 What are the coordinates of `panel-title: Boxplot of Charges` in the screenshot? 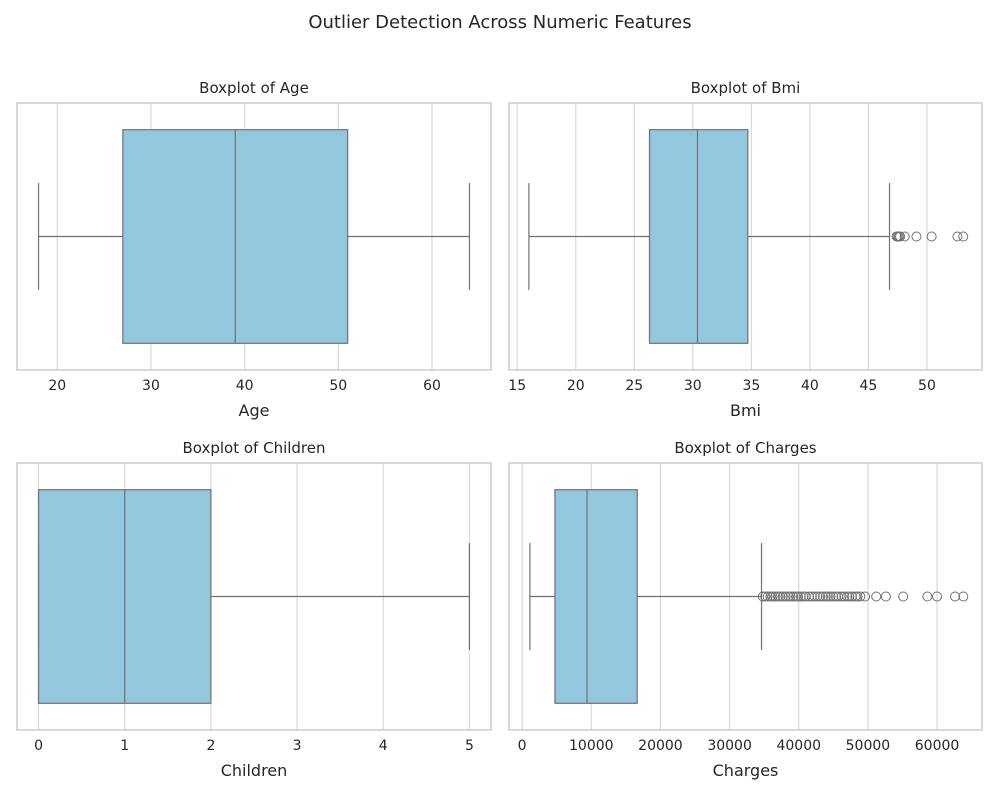 It's located at (745, 448).